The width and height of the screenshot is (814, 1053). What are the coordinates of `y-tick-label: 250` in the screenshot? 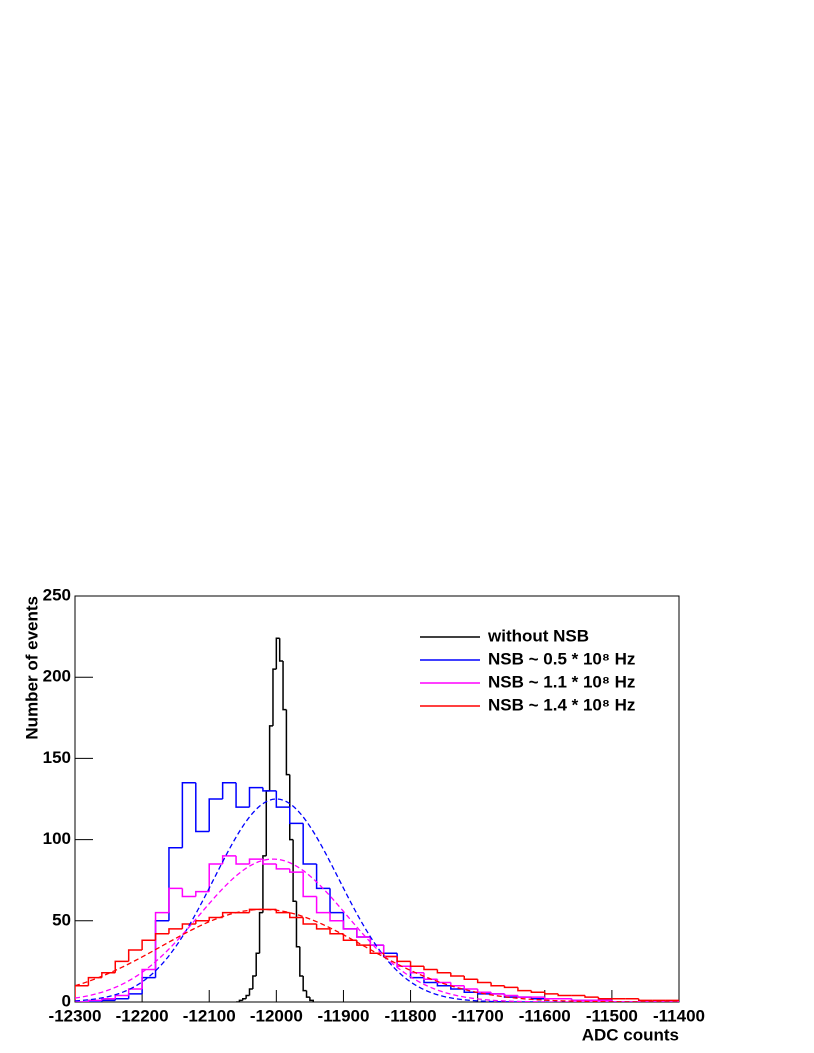 It's located at (57, 594).